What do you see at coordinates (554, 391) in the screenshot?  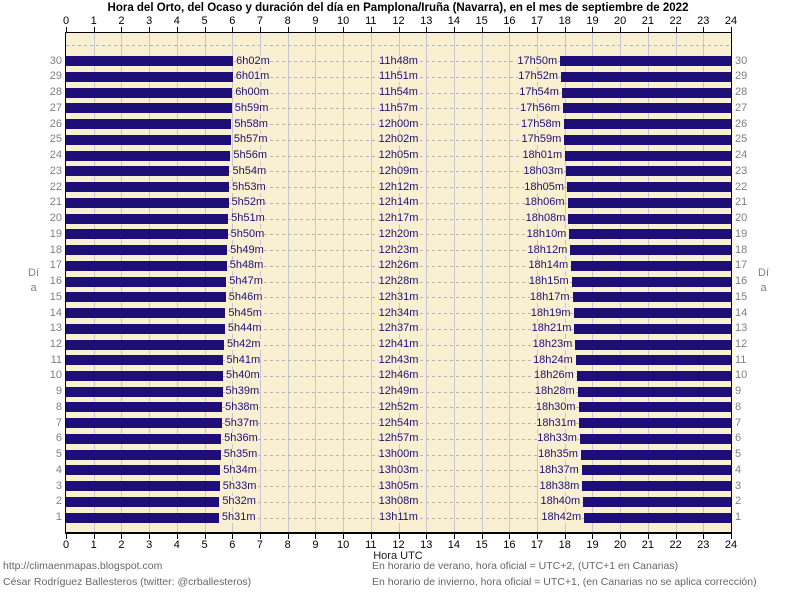 I see `sunset-label: 18h28m` at bounding box center [554, 391].